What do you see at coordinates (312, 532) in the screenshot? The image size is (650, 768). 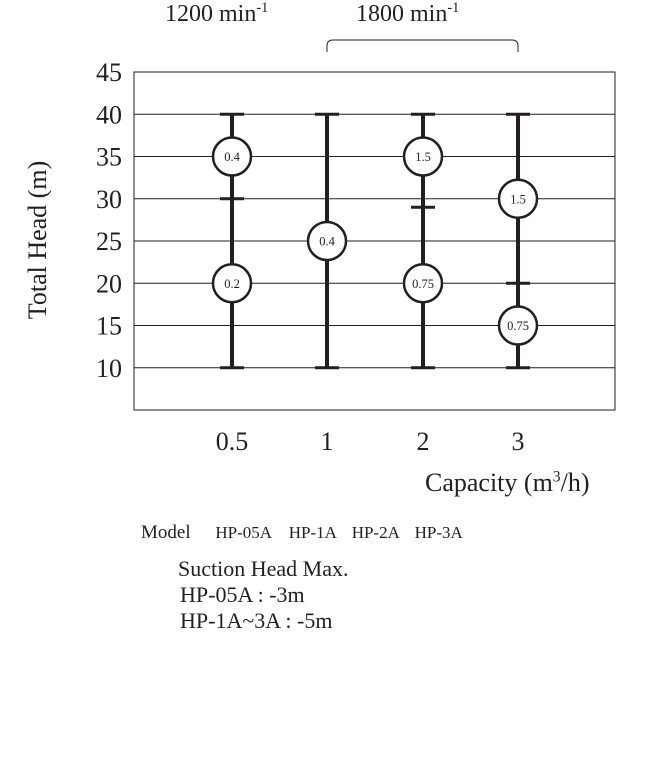 I see `model-hp-1a: HP-1A` at bounding box center [312, 532].